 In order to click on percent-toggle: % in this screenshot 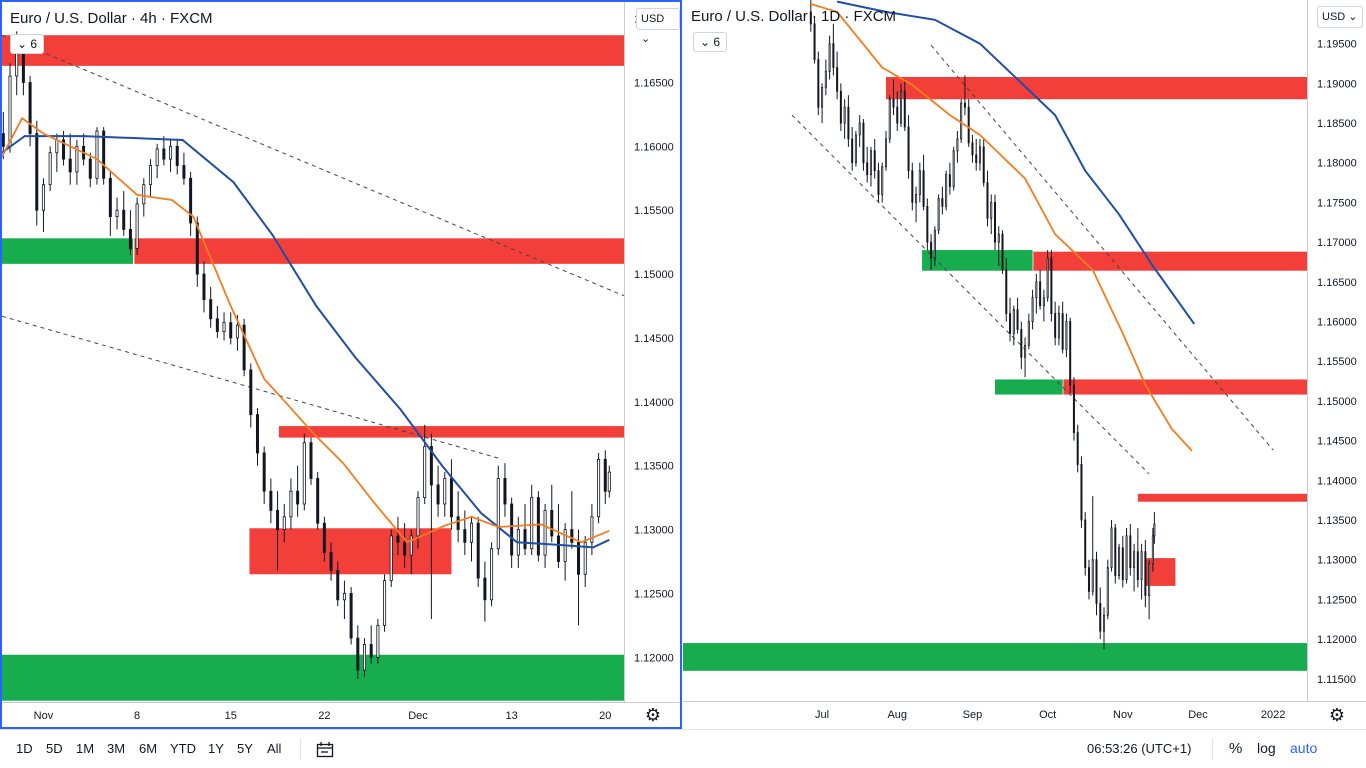, I will do `click(1236, 748)`.